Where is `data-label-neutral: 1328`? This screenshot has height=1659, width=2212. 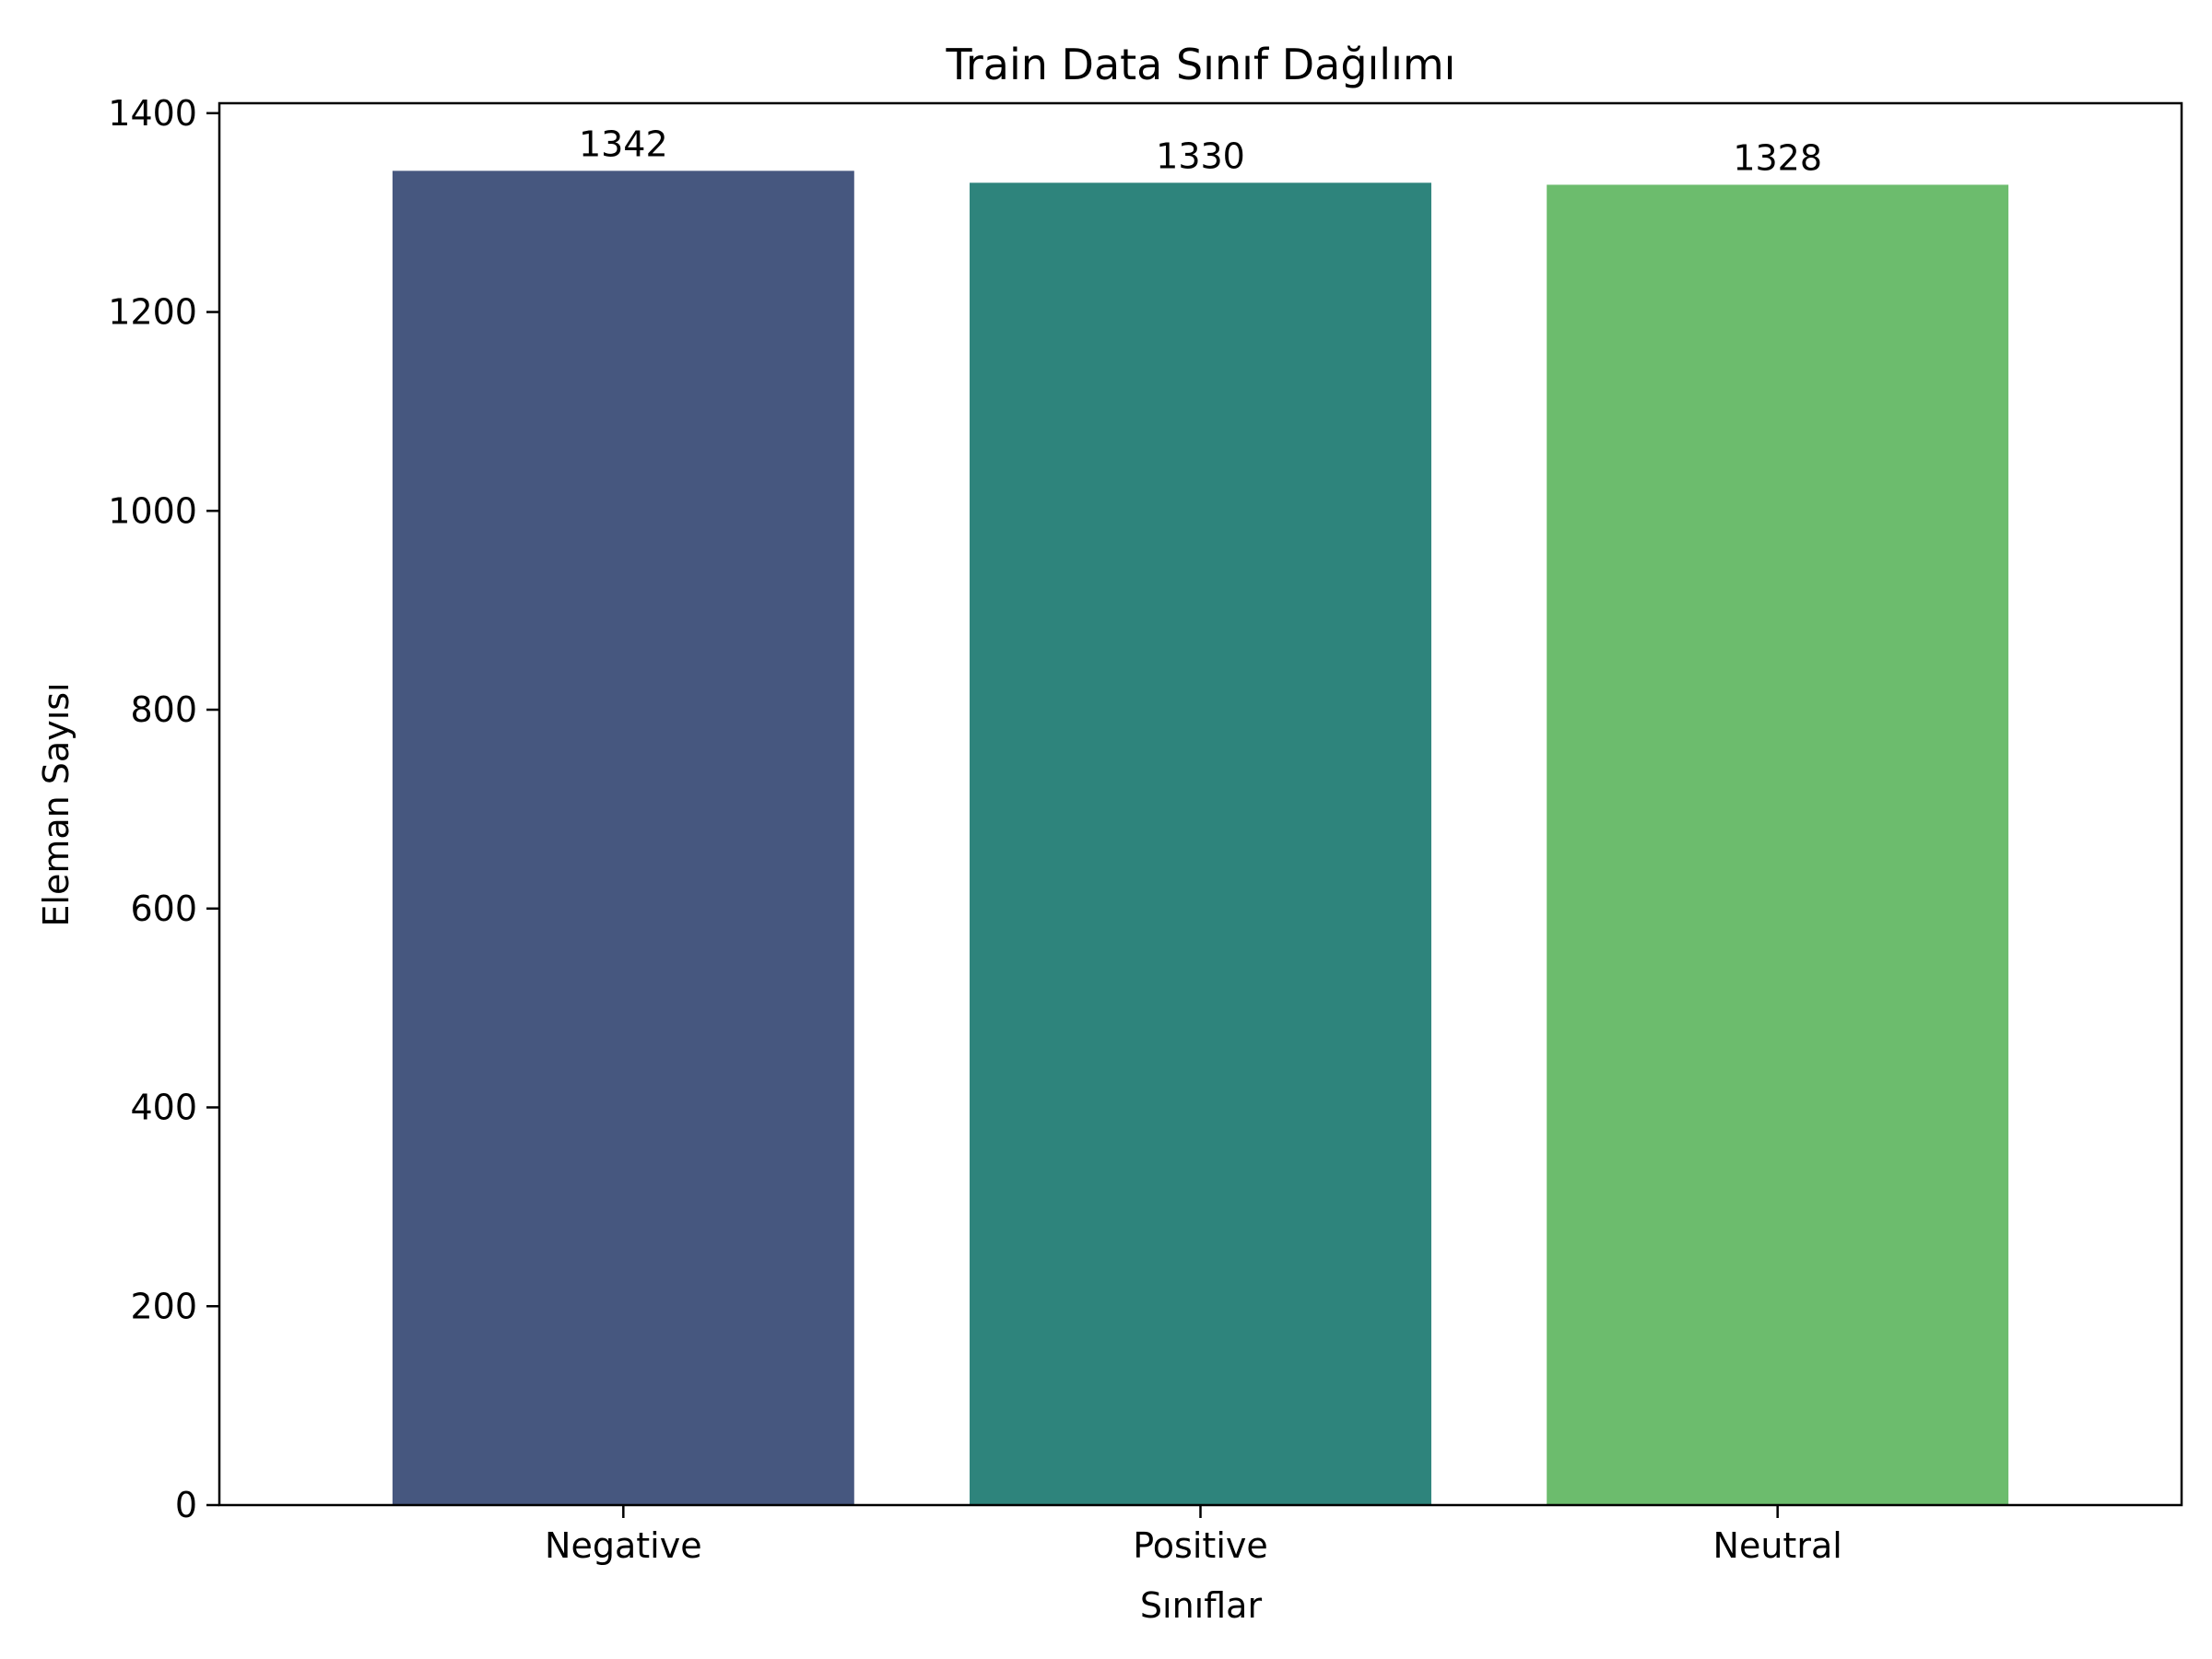
data-label-neutral: 1328 is located at coordinates (1777, 157).